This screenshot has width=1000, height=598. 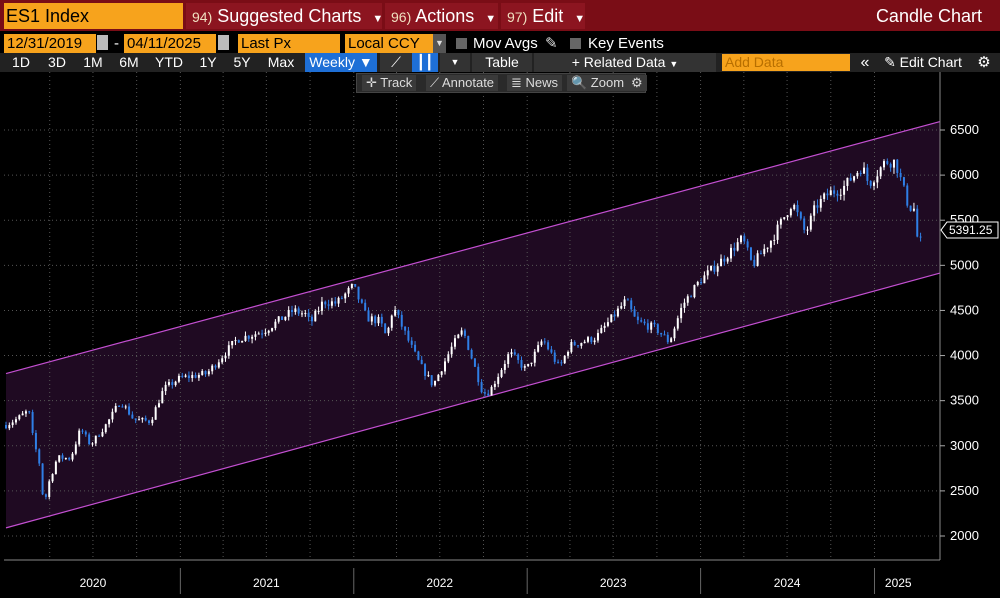 What do you see at coordinates (786, 62) in the screenshot?
I see `add-data-input: Add Data` at bounding box center [786, 62].